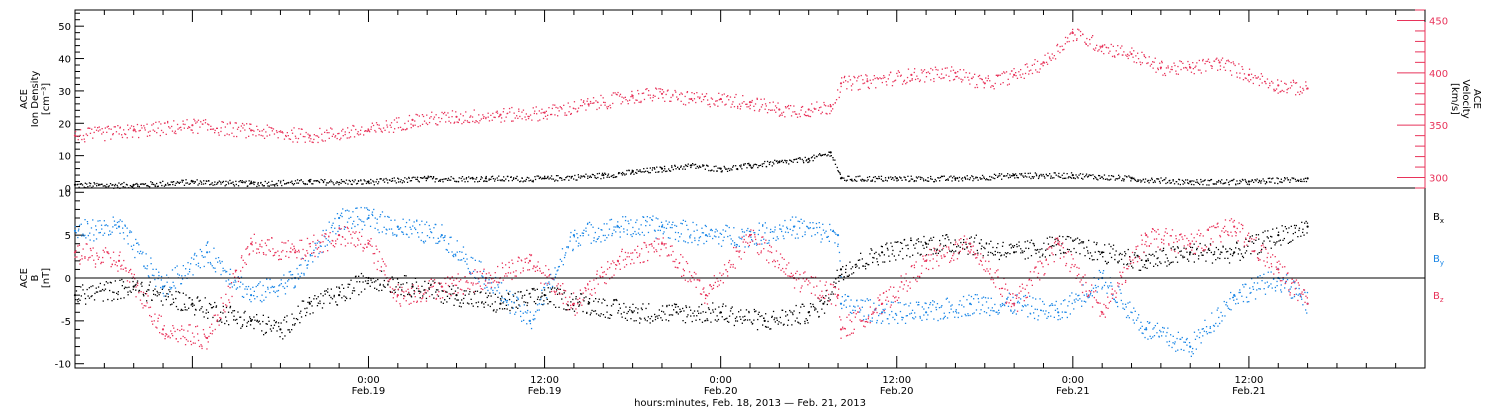  I want to click on velocity-value-mark, so click(1072, 33).